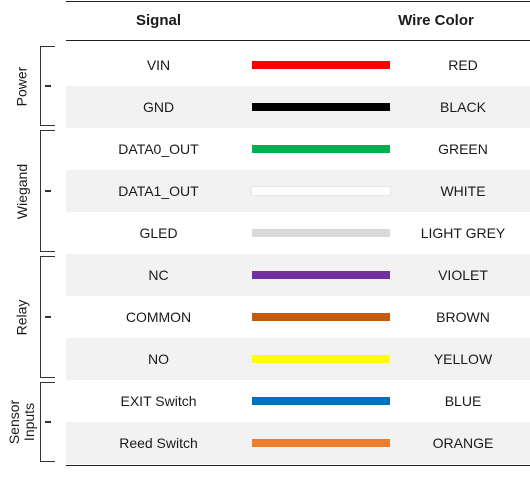 Image resolution: width=530 pixels, height=479 pixels. What do you see at coordinates (463, 317) in the screenshot?
I see `wire-color-name: BROWN` at bounding box center [463, 317].